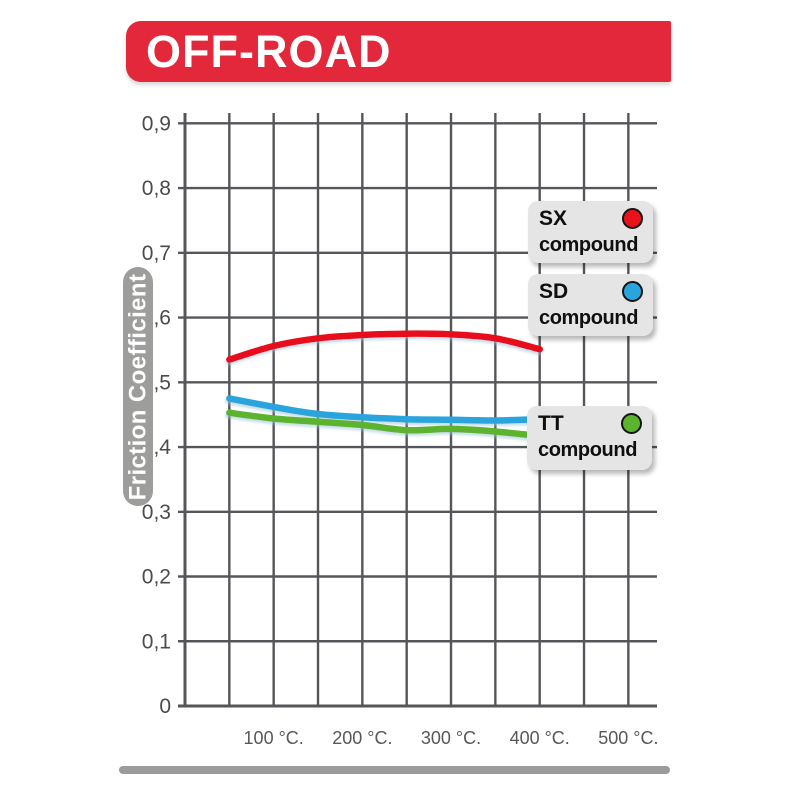 This screenshot has width=800, height=800. What do you see at coordinates (384, 409) in the screenshot?
I see `series-line-sd` at bounding box center [384, 409].